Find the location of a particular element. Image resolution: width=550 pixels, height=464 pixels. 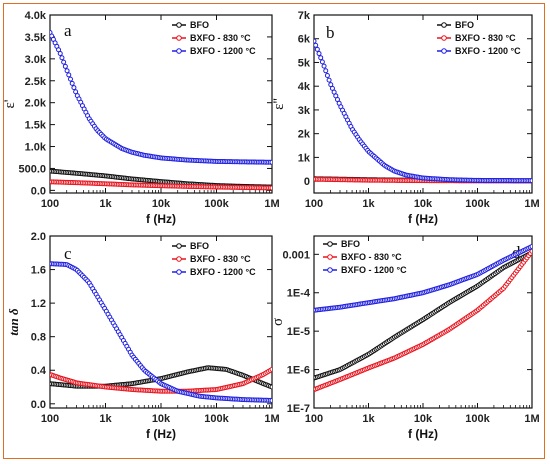

y-tick-label: 3.5k is located at coordinates (36, 38).